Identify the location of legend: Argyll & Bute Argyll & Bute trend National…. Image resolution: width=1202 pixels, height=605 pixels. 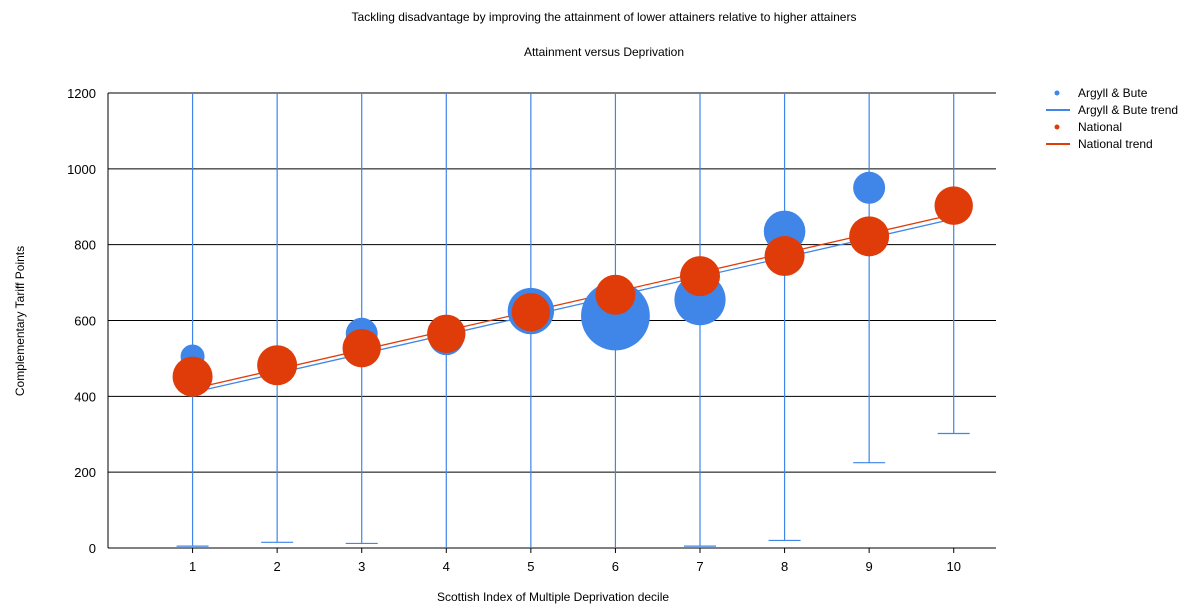
(1112, 118).